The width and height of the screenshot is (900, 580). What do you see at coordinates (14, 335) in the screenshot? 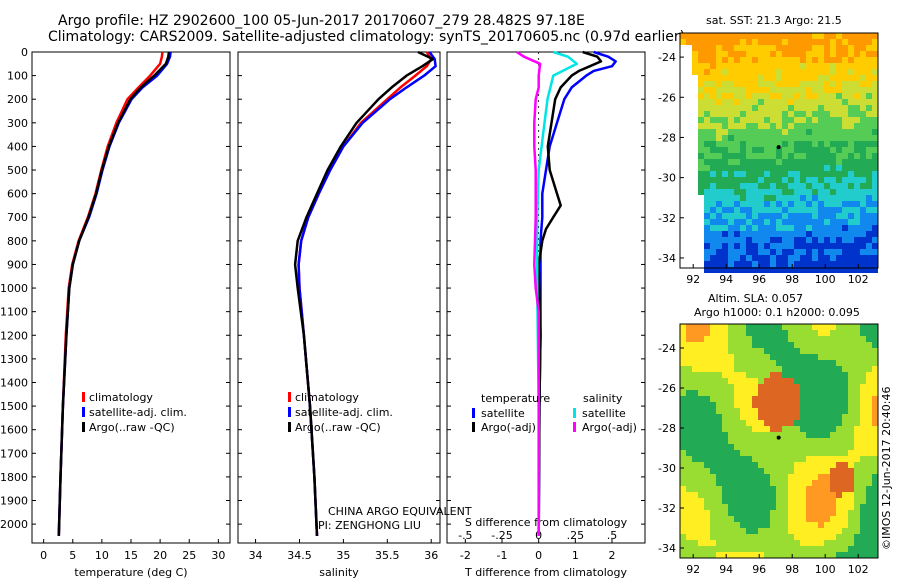
I see `y-tick-label: 1200` at bounding box center [14, 335].